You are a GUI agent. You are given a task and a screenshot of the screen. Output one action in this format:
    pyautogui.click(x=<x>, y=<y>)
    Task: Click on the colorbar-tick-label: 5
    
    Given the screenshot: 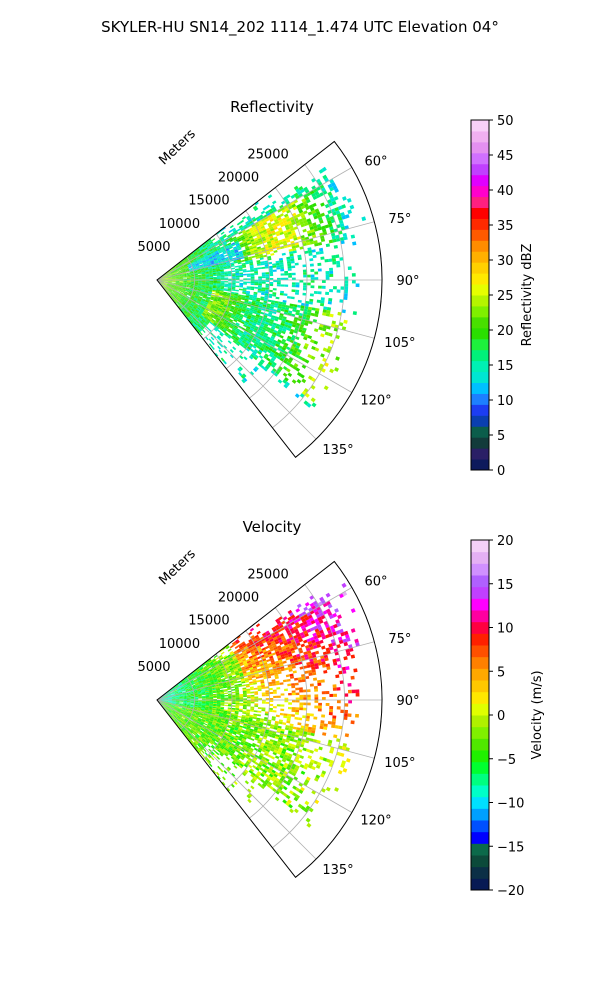 What is the action you would take?
    pyautogui.click(x=501, y=436)
    